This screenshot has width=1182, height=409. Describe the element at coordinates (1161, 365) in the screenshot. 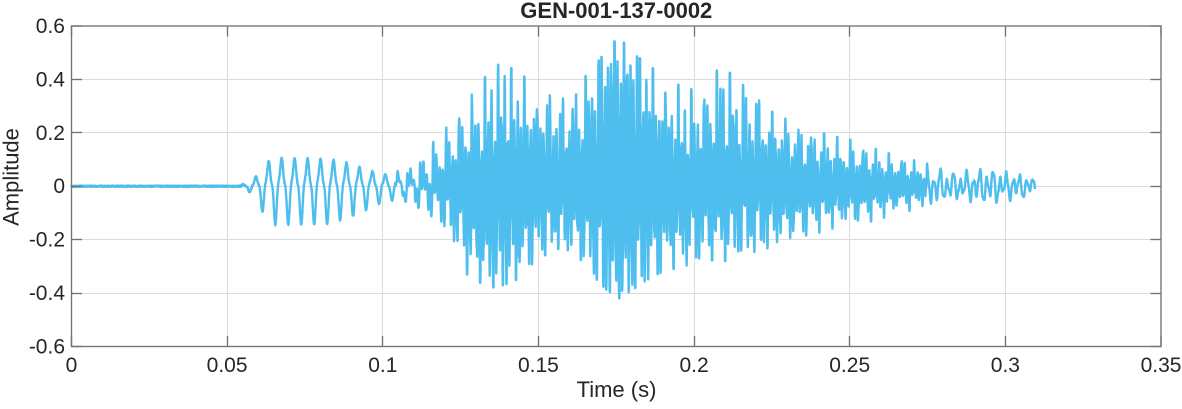

I see `svg-text: 0.35` at that location.